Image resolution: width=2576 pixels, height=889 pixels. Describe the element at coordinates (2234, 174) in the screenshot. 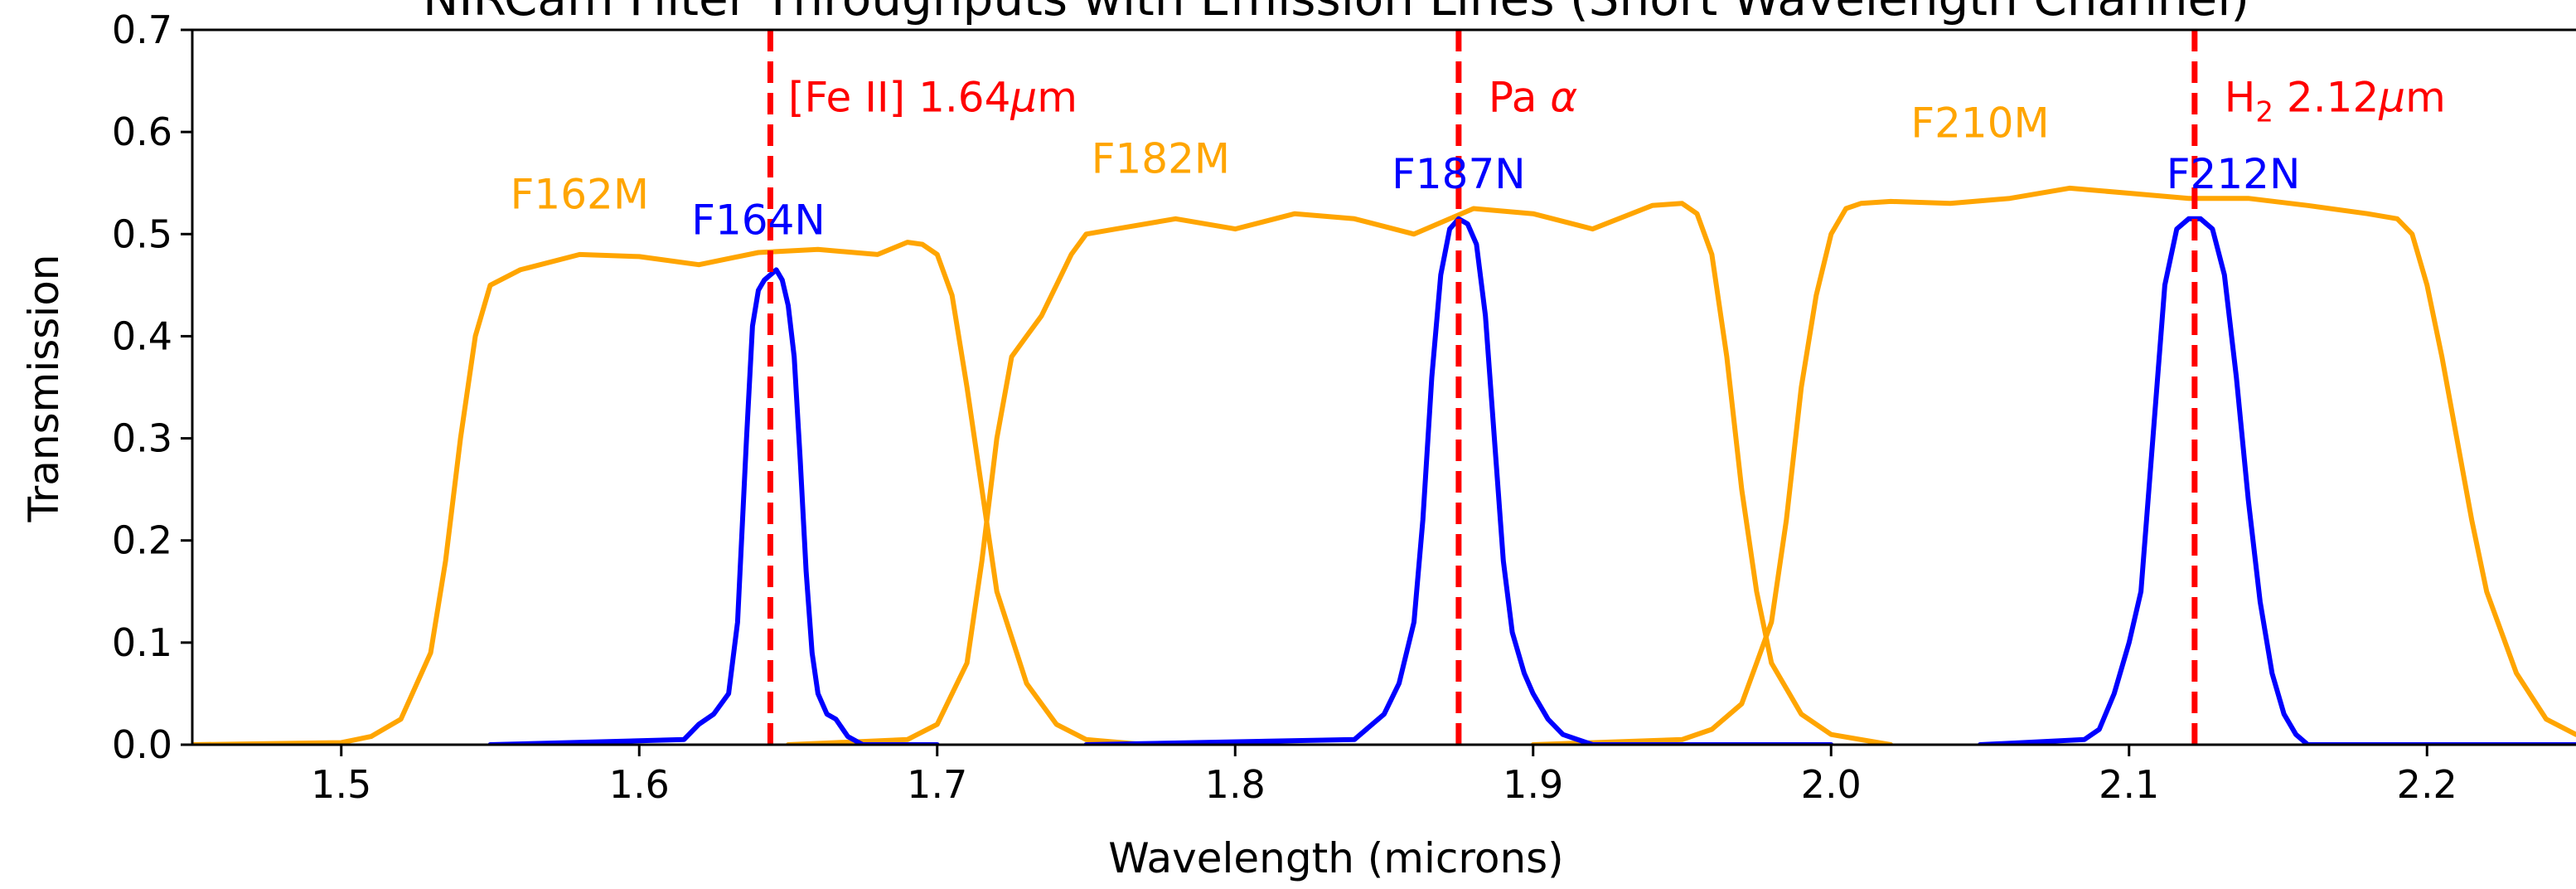

I see `filter-label-f212n: F212N` at that location.